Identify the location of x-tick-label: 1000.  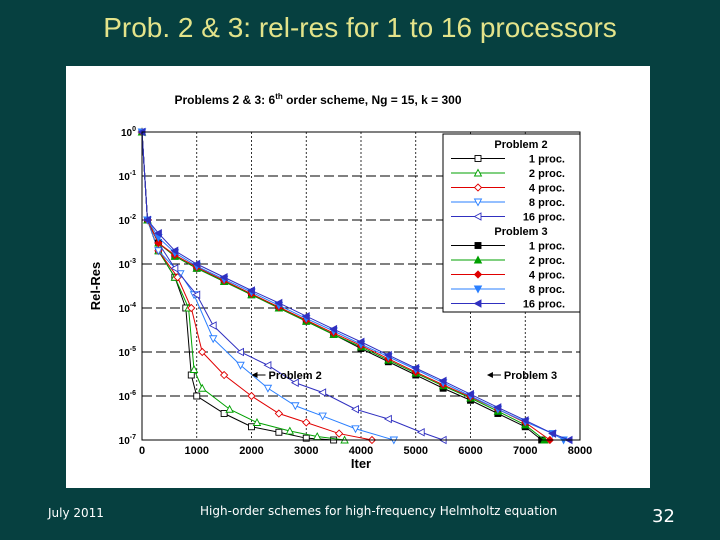
(197, 451).